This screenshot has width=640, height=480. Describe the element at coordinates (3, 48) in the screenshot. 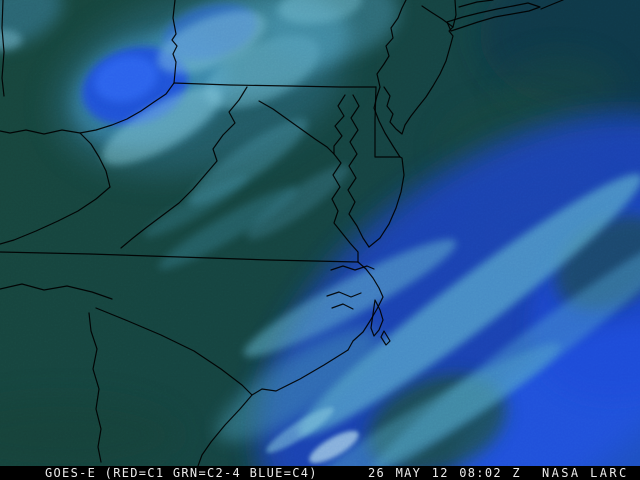

I see `border-ohio-indiana` at that location.